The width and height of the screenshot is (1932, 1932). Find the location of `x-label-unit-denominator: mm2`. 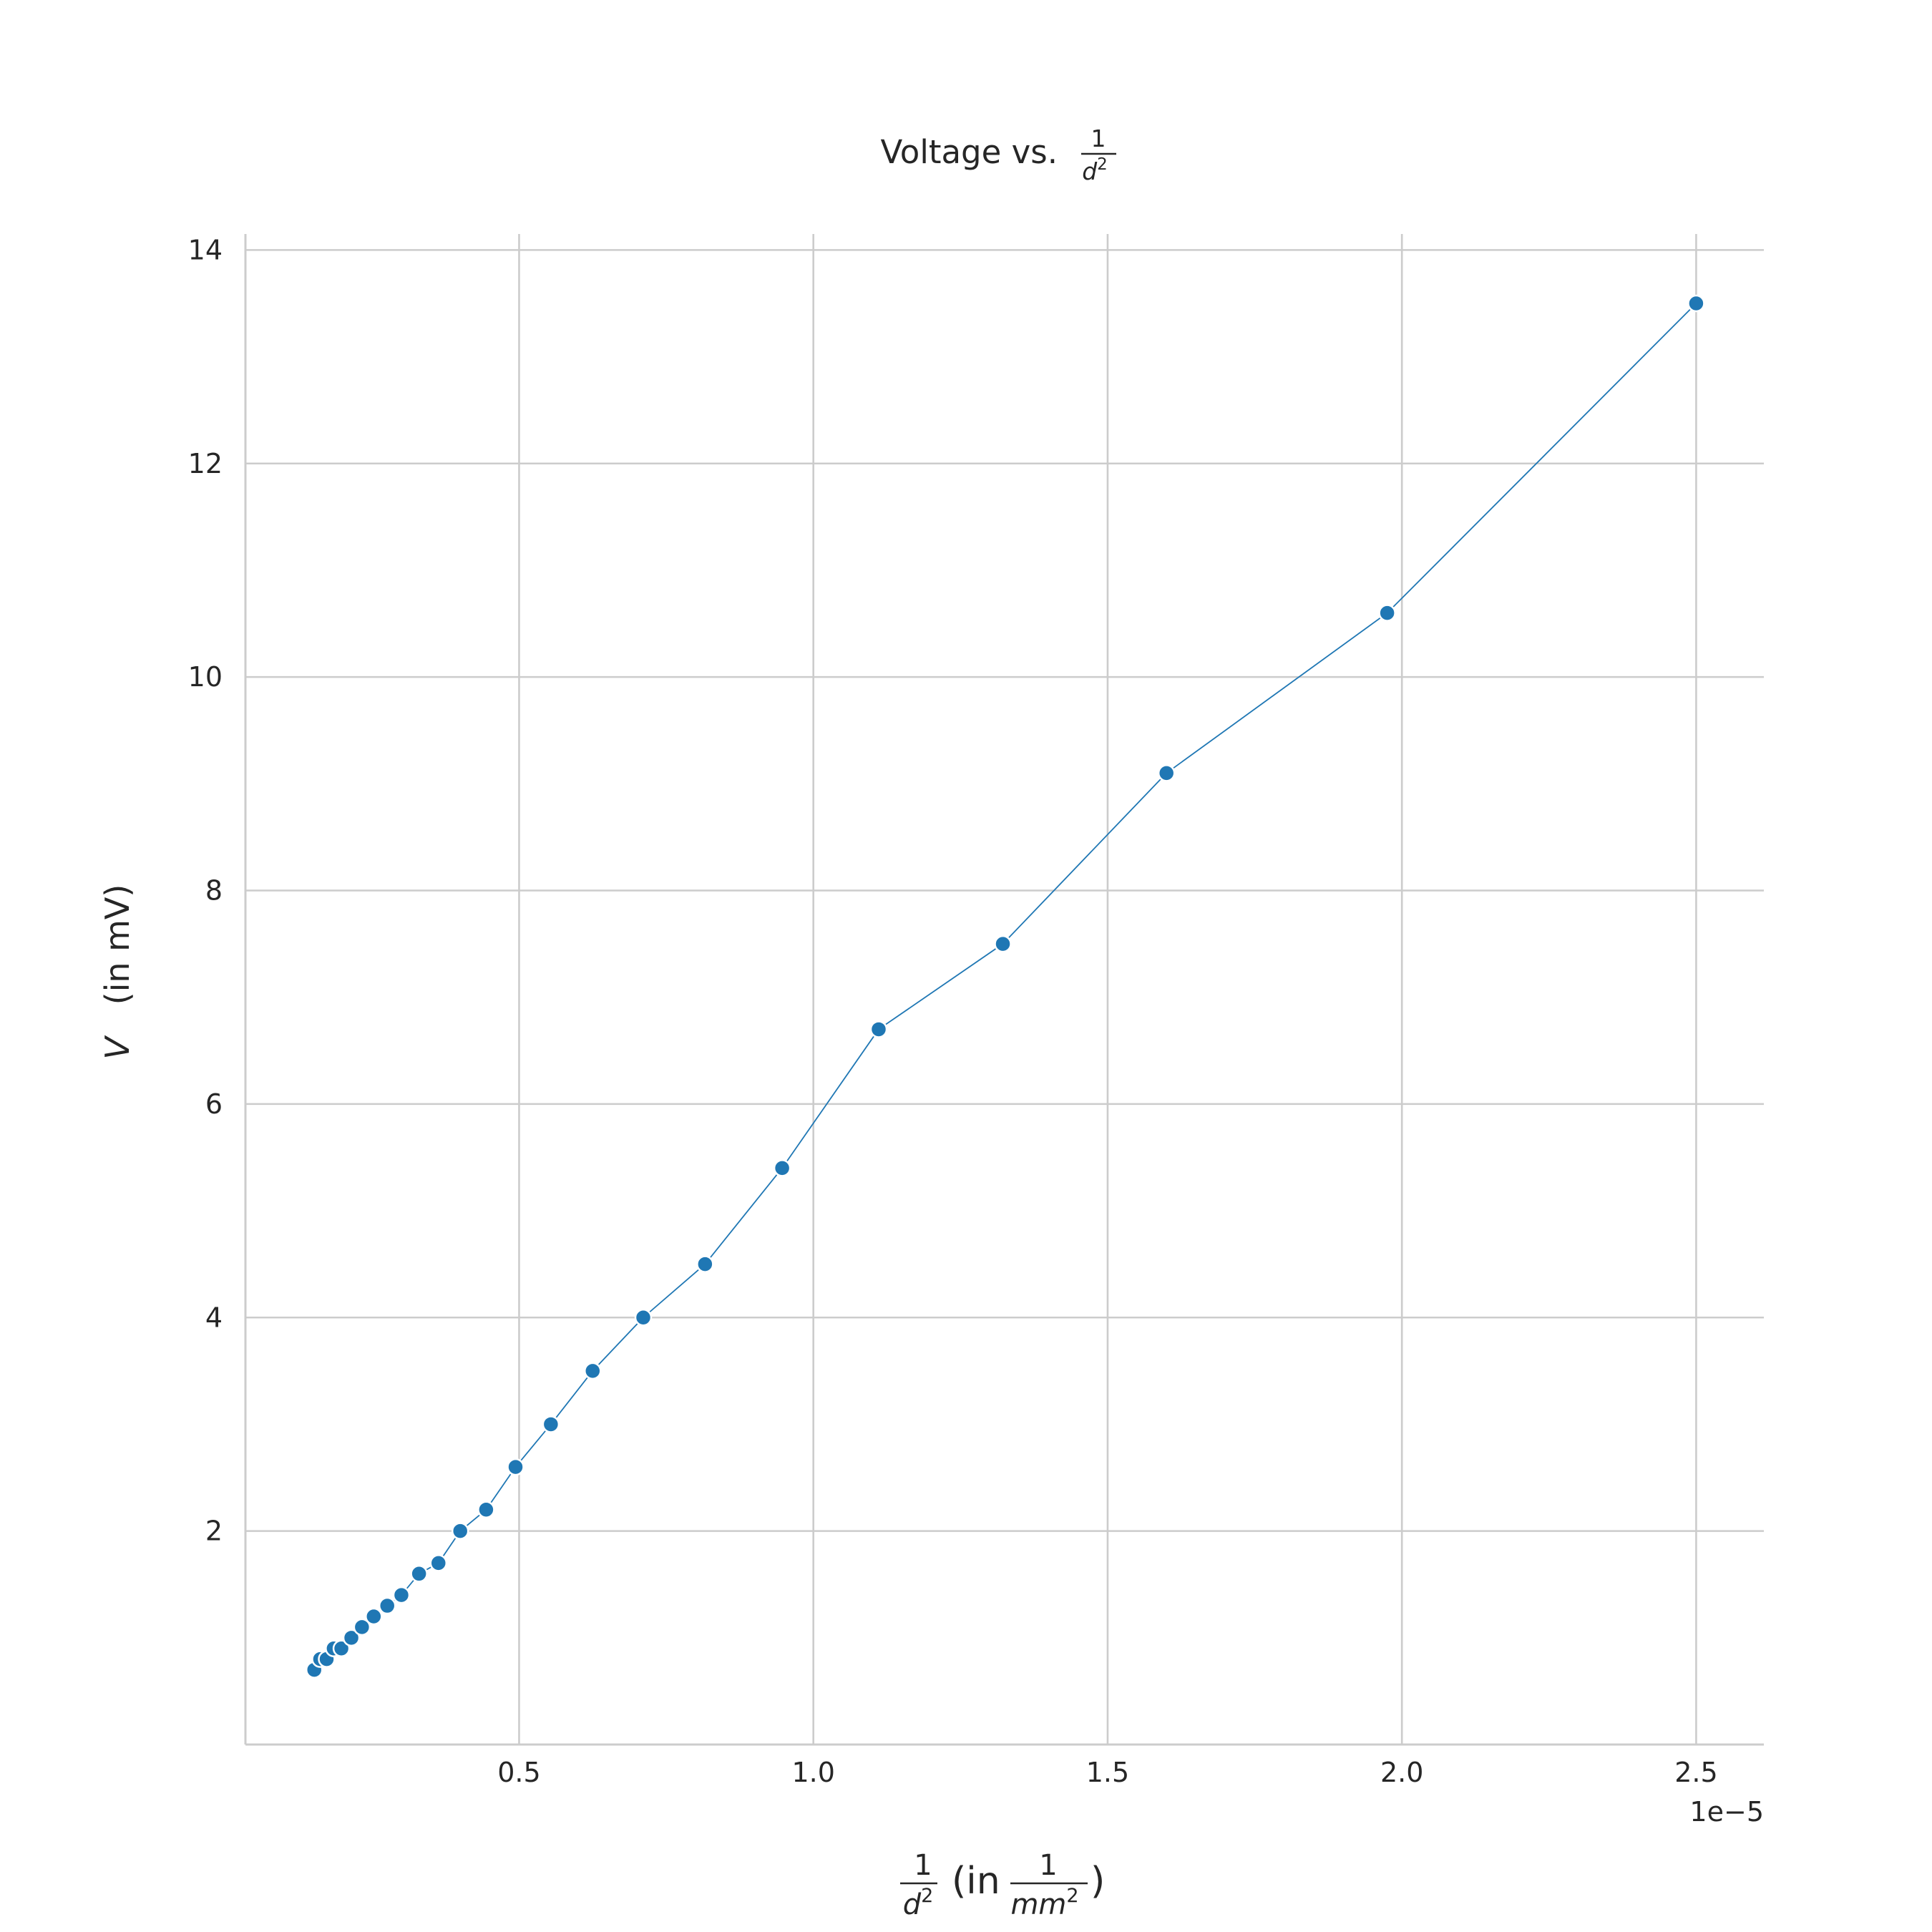

x-label-unit-denominator: mm2 is located at coordinates (1044, 1903).